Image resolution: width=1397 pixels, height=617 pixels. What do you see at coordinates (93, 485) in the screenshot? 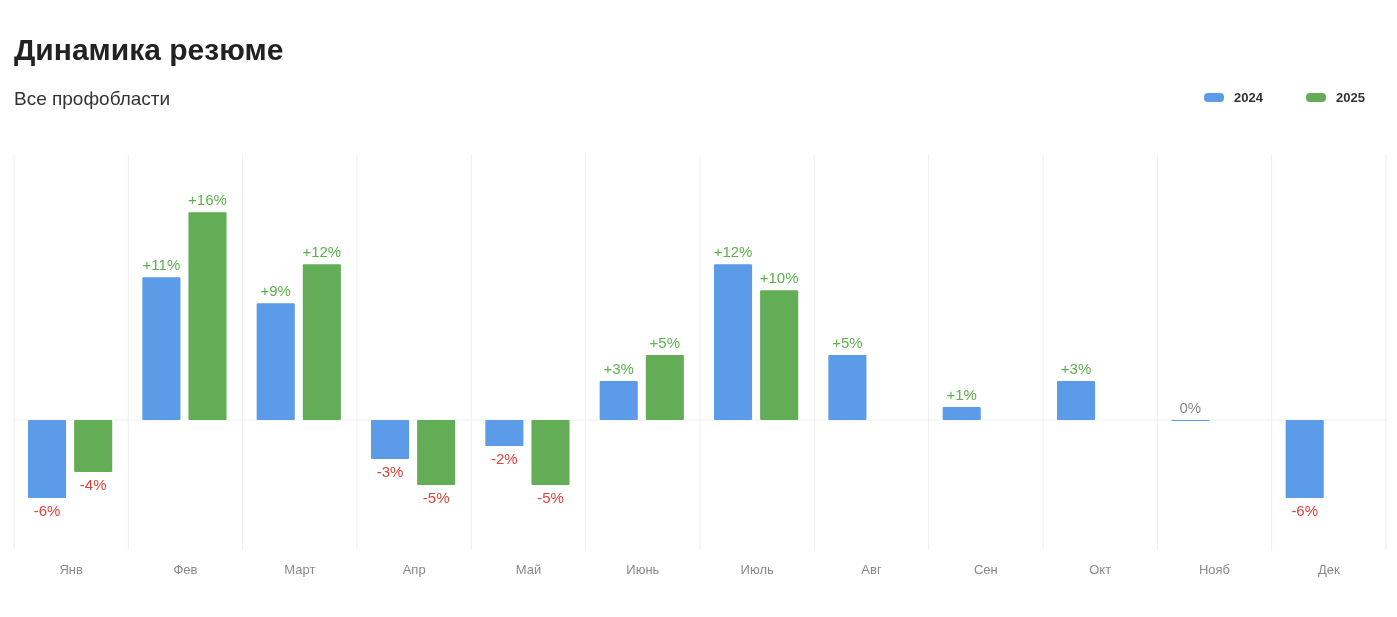
I see `data-label: -4%` at bounding box center [93, 485].